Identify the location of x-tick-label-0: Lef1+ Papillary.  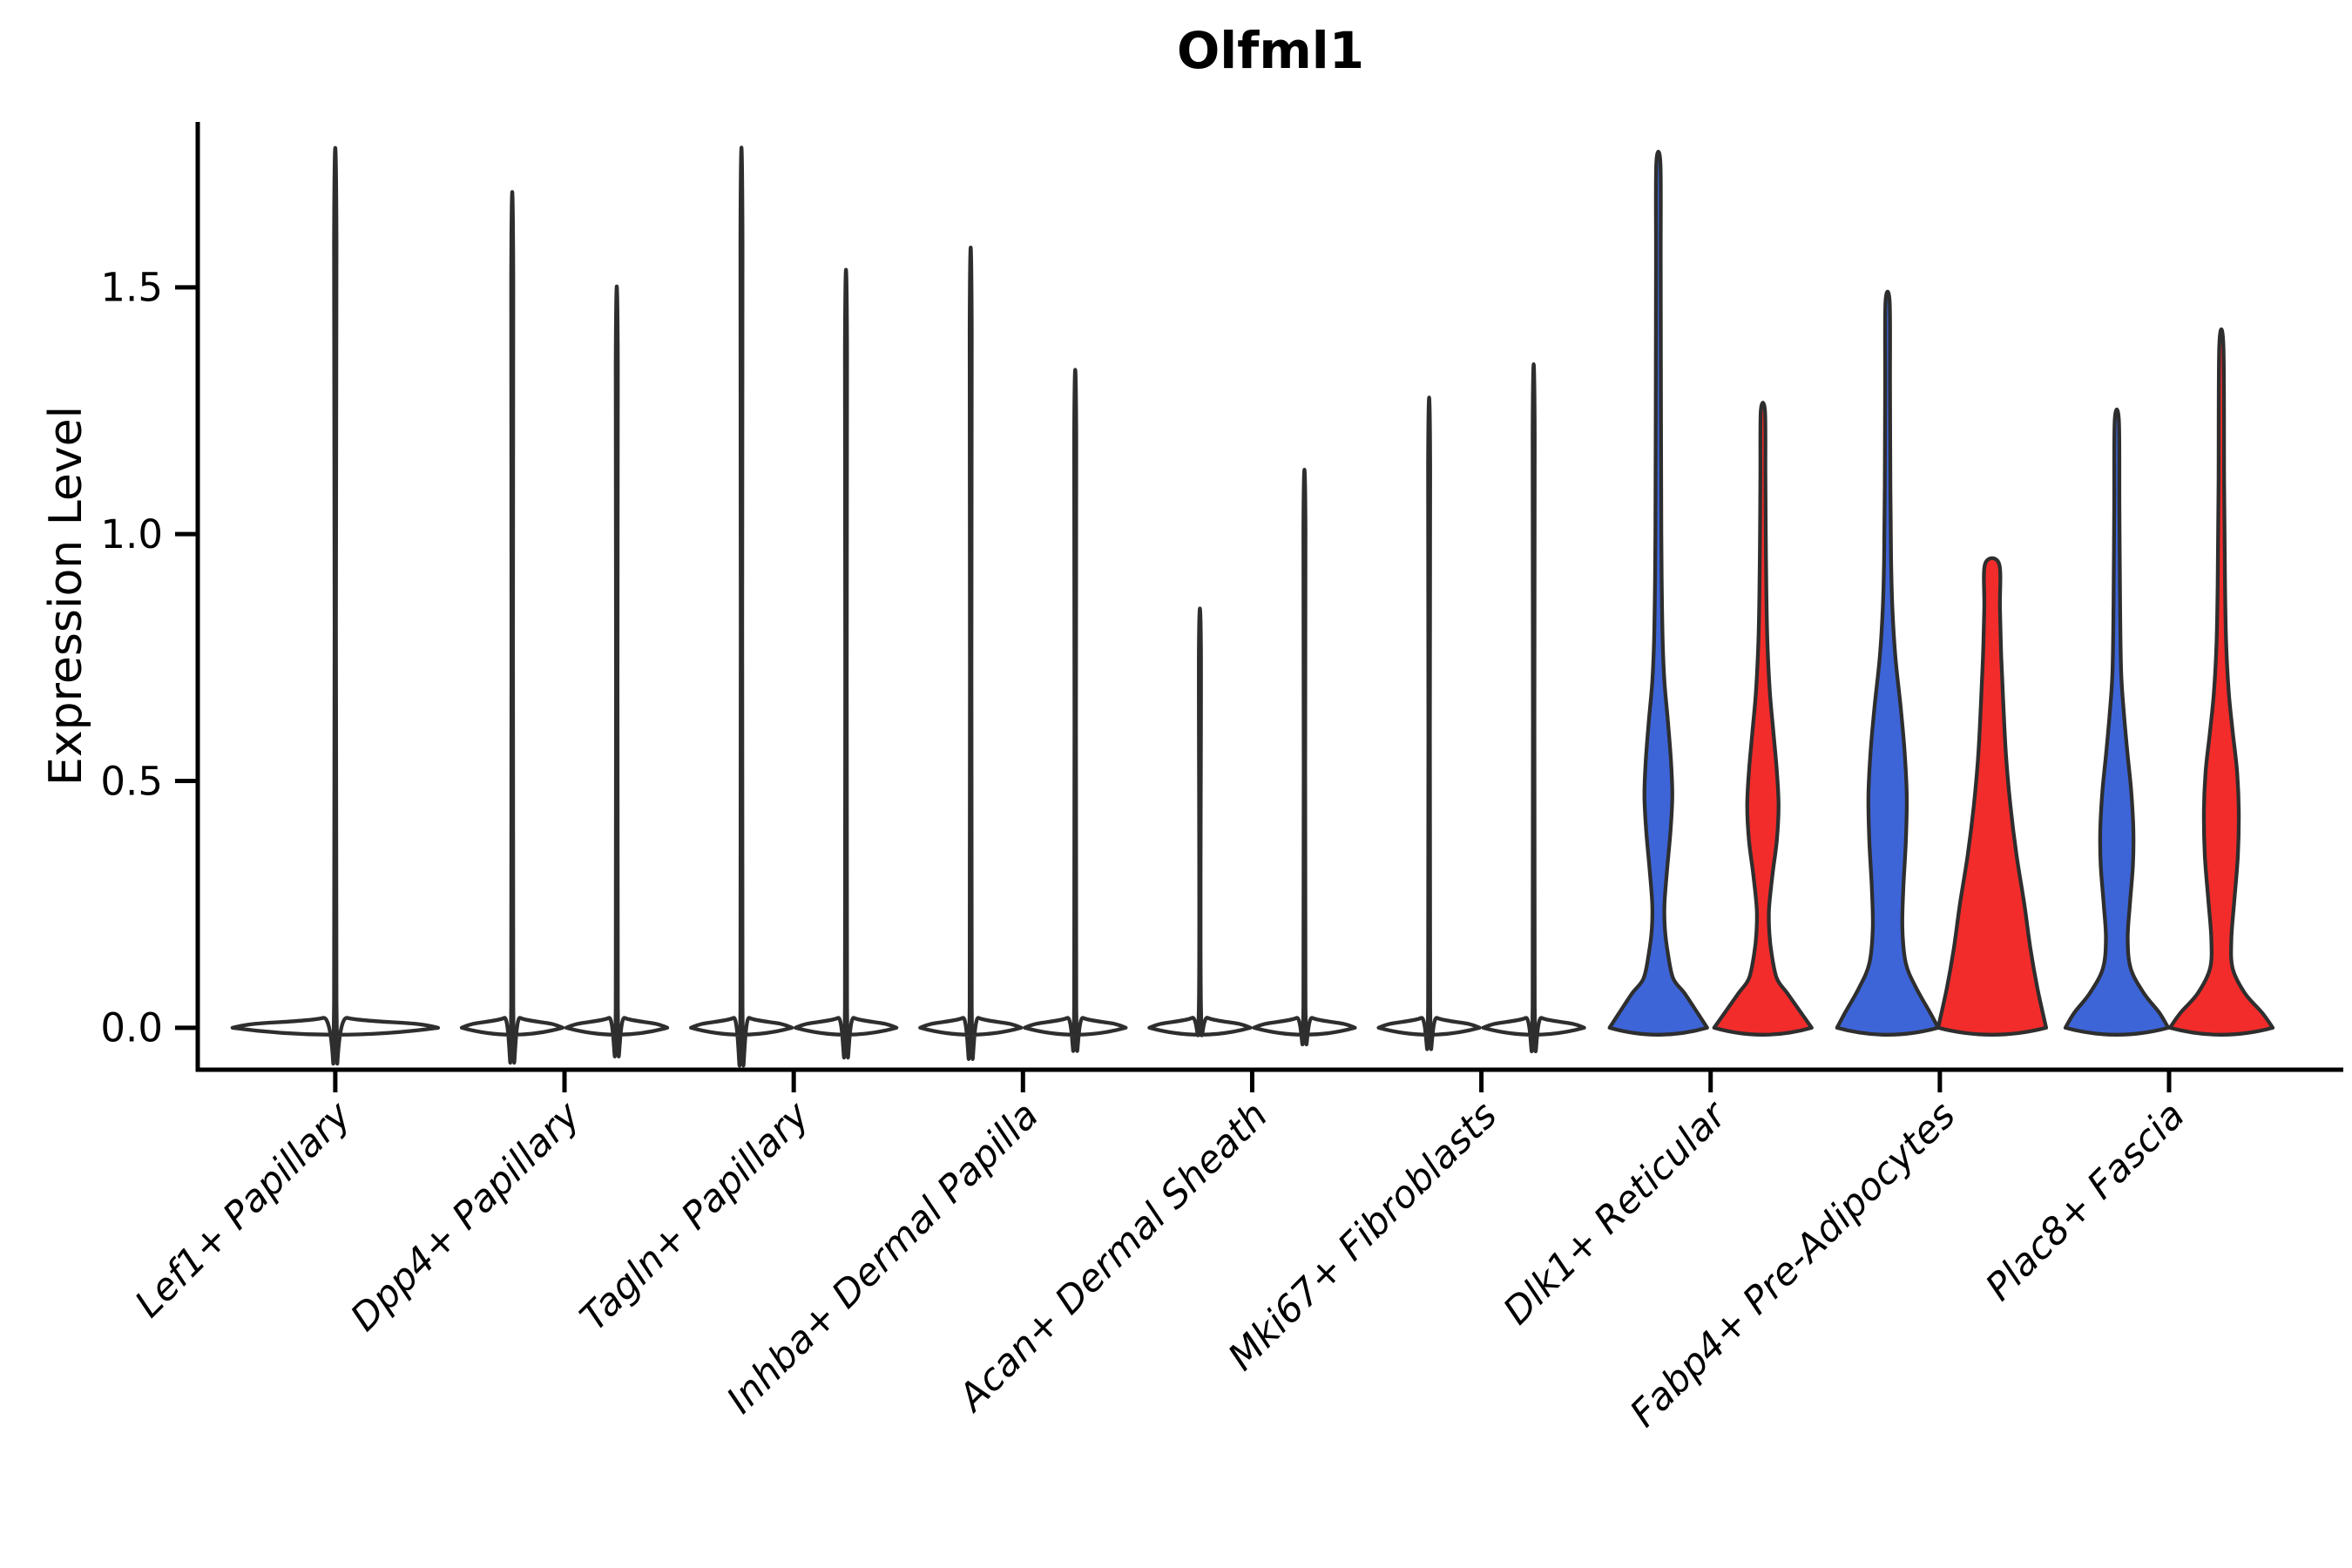
(243, 1209).